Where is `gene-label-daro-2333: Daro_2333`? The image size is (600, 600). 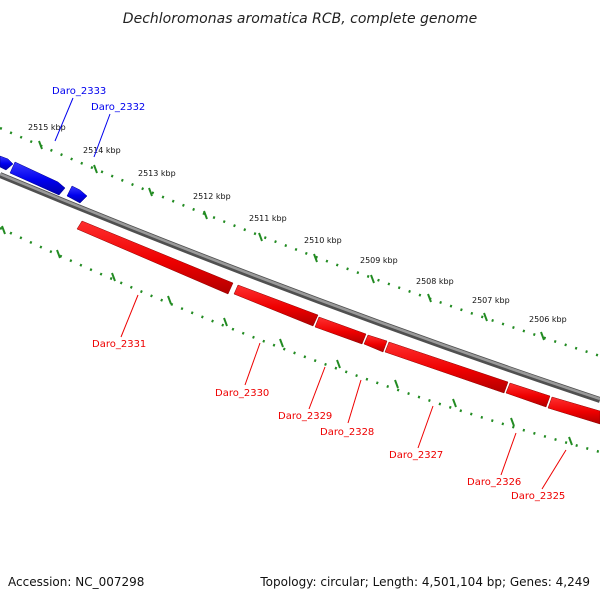 gene-label-daro-2333: Daro_2333 is located at coordinates (79, 91).